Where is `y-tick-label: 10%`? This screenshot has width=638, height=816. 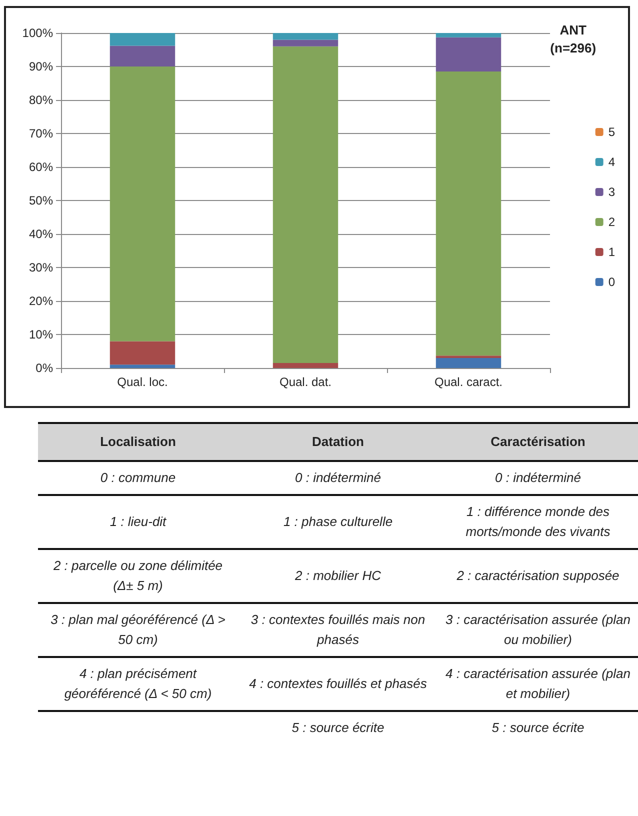 y-tick-label: 10% is located at coordinates (41, 335).